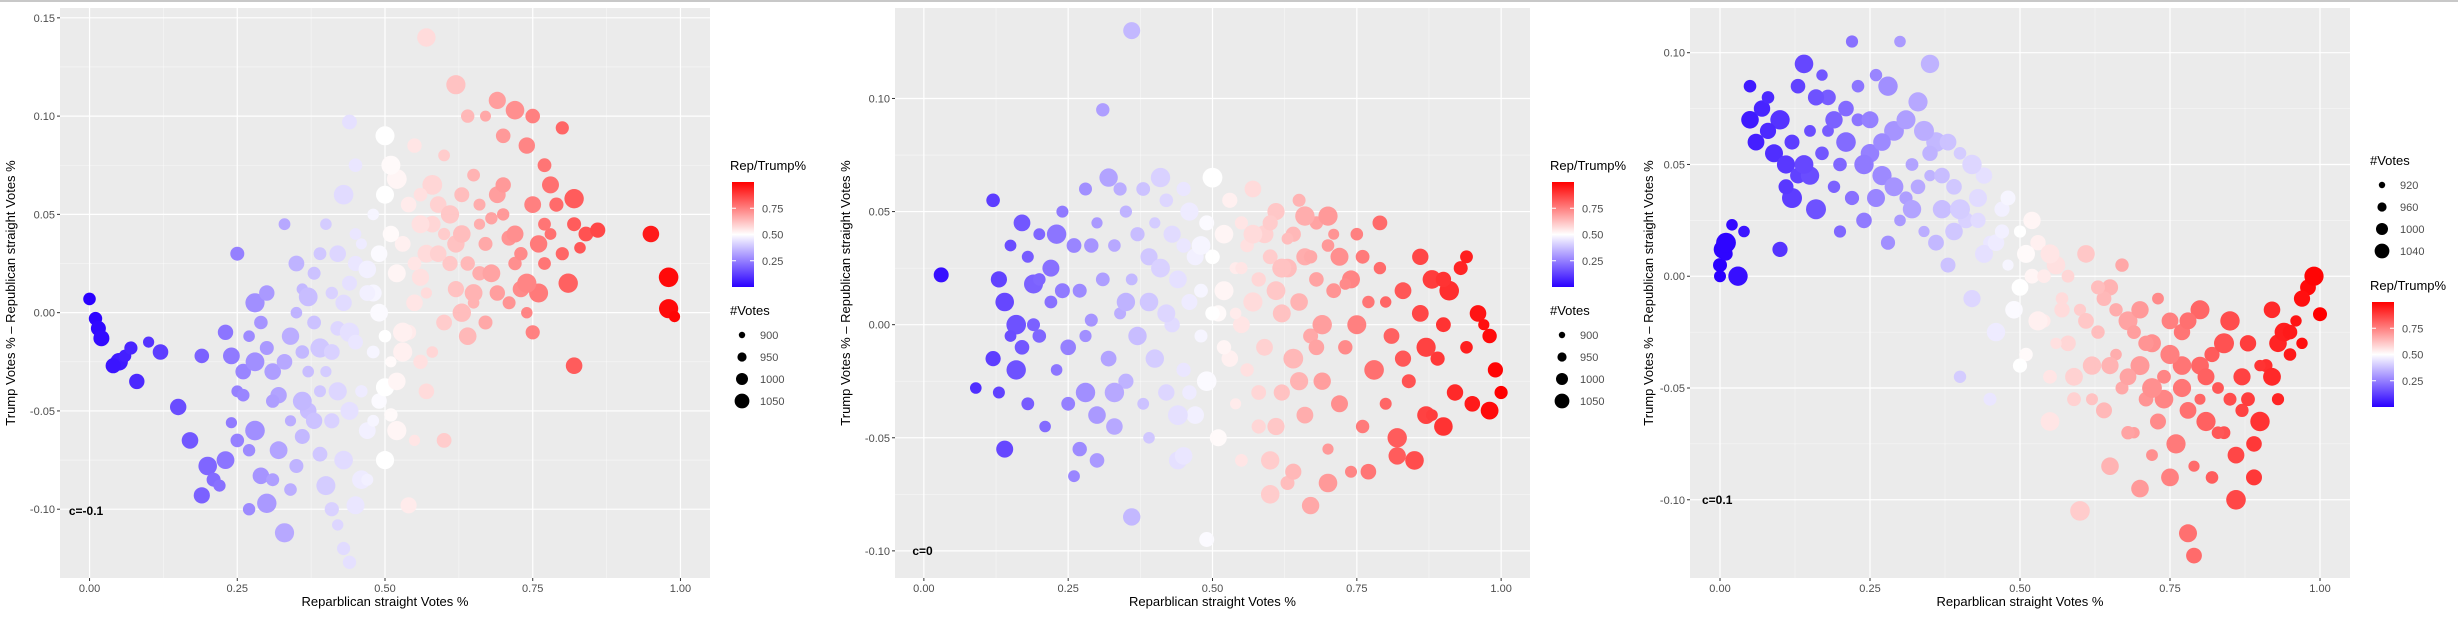  What do you see at coordinates (2019, 589) in the screenshot?
I see `x-tick-label: 0.50` at bounding box center [2019, 589].